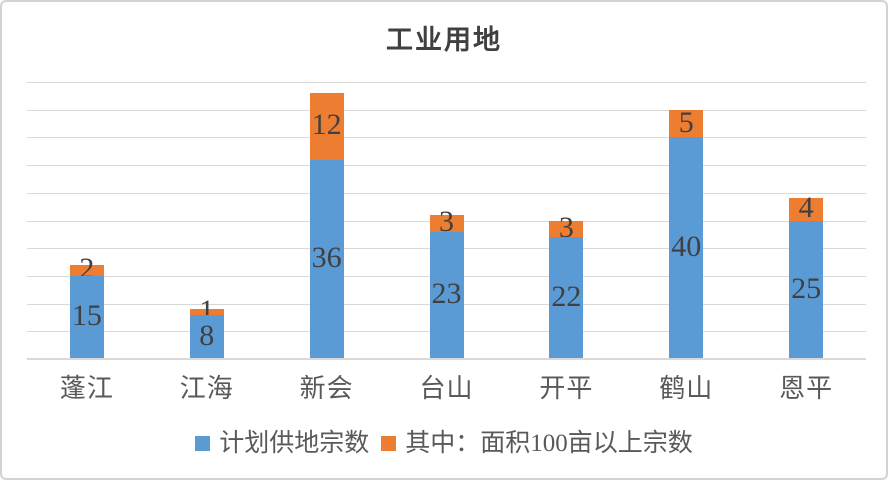 This screenshot has width=888, height=480. I want to click on bar-column-蓬江: 2 15, so click(86, 306).